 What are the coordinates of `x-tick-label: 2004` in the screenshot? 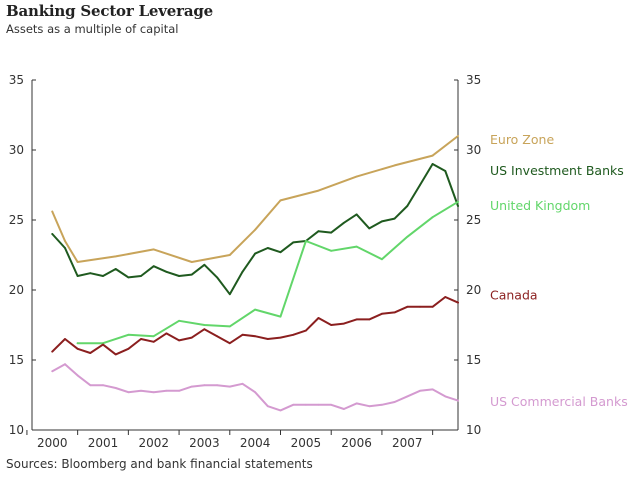 It's located at (255, 443).